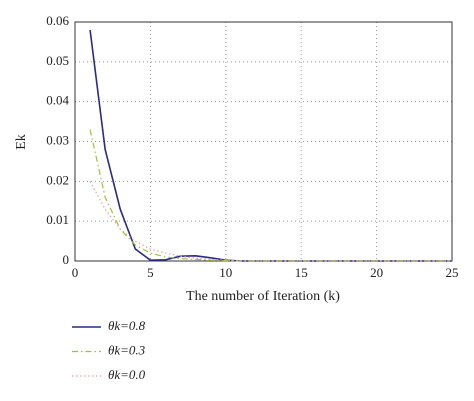 The height and width of the screenshot is (401, 474). Describe the element at coordinates (127, 374) in the screenshot. I see `legend-label: θk=0.0` at that location.